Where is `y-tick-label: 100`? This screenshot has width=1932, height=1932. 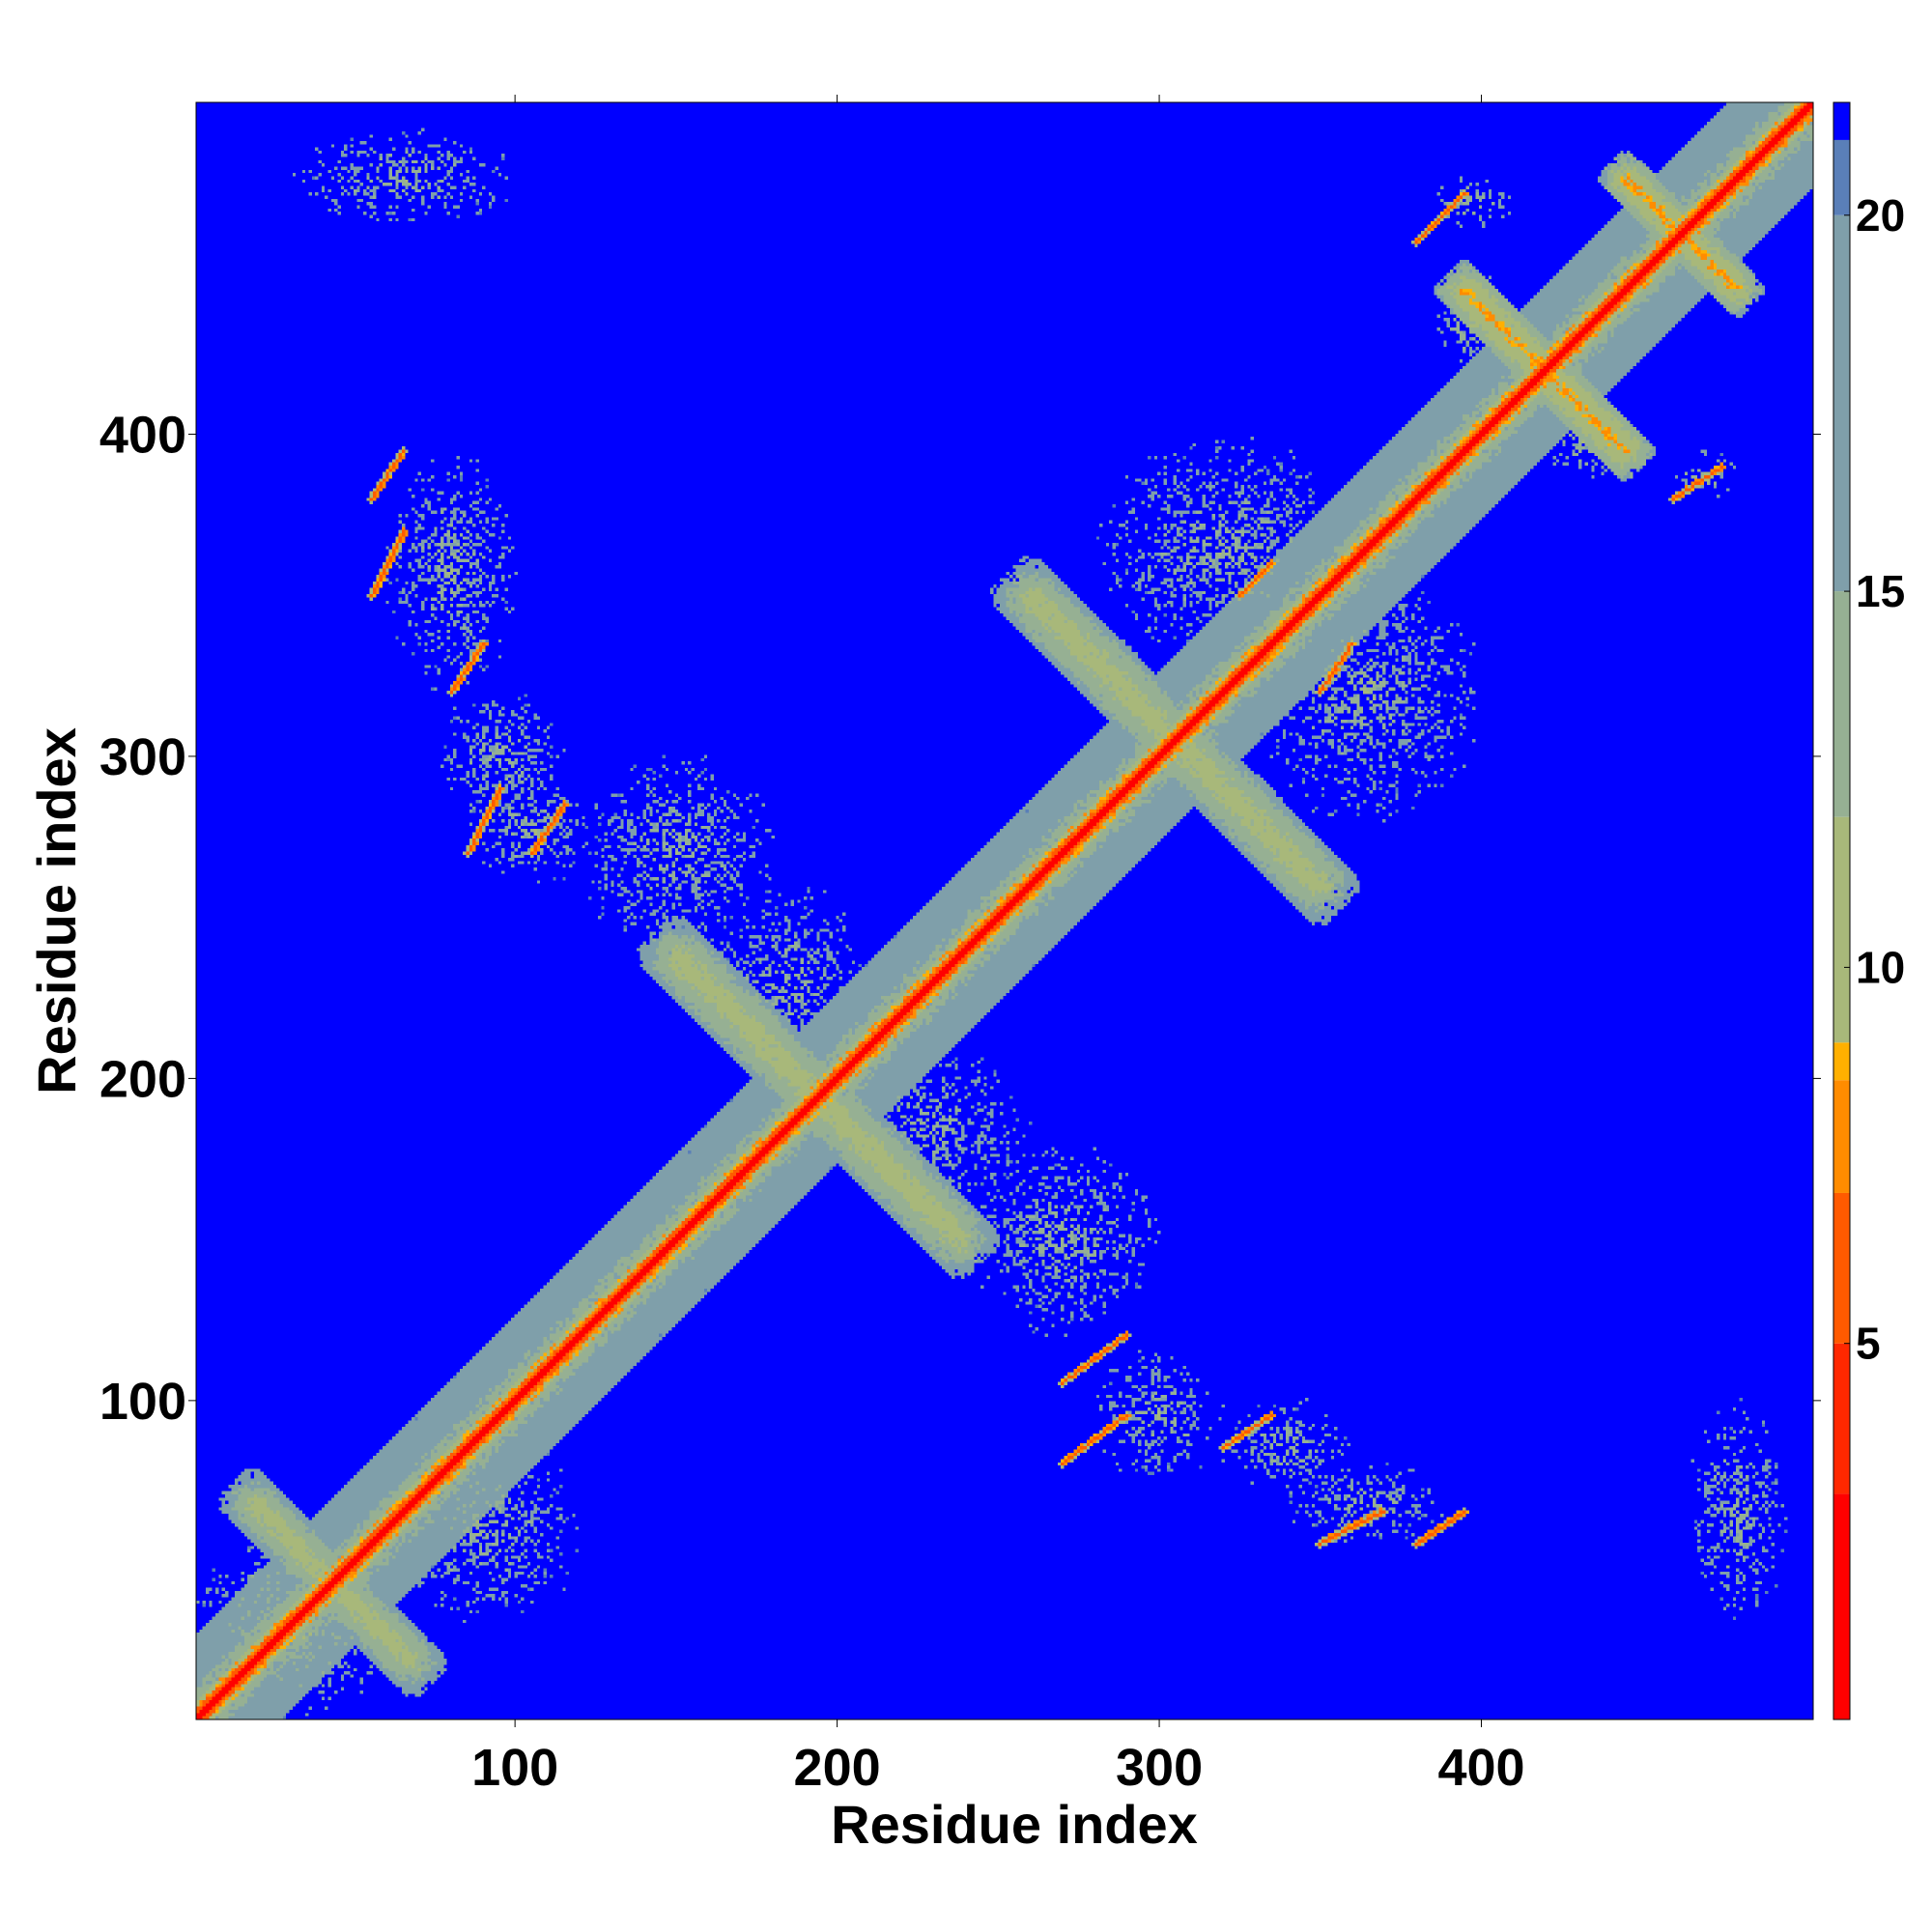
y-tick-label: 100 is located at coordinates (142, 1402).